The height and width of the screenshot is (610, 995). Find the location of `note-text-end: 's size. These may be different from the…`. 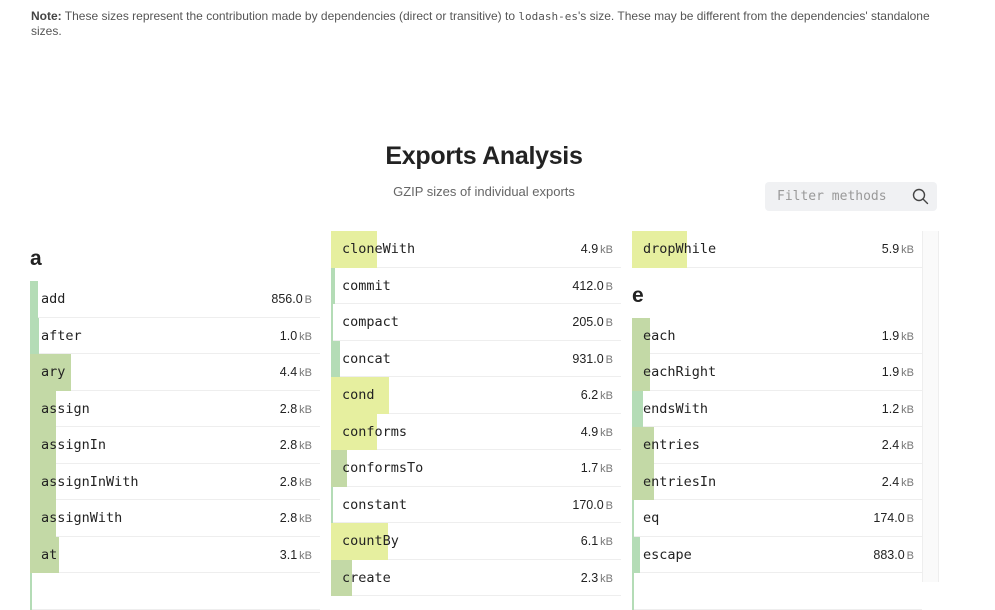

note-text-end: 's size. These may be different from the… is located at coordinates (480, 23).